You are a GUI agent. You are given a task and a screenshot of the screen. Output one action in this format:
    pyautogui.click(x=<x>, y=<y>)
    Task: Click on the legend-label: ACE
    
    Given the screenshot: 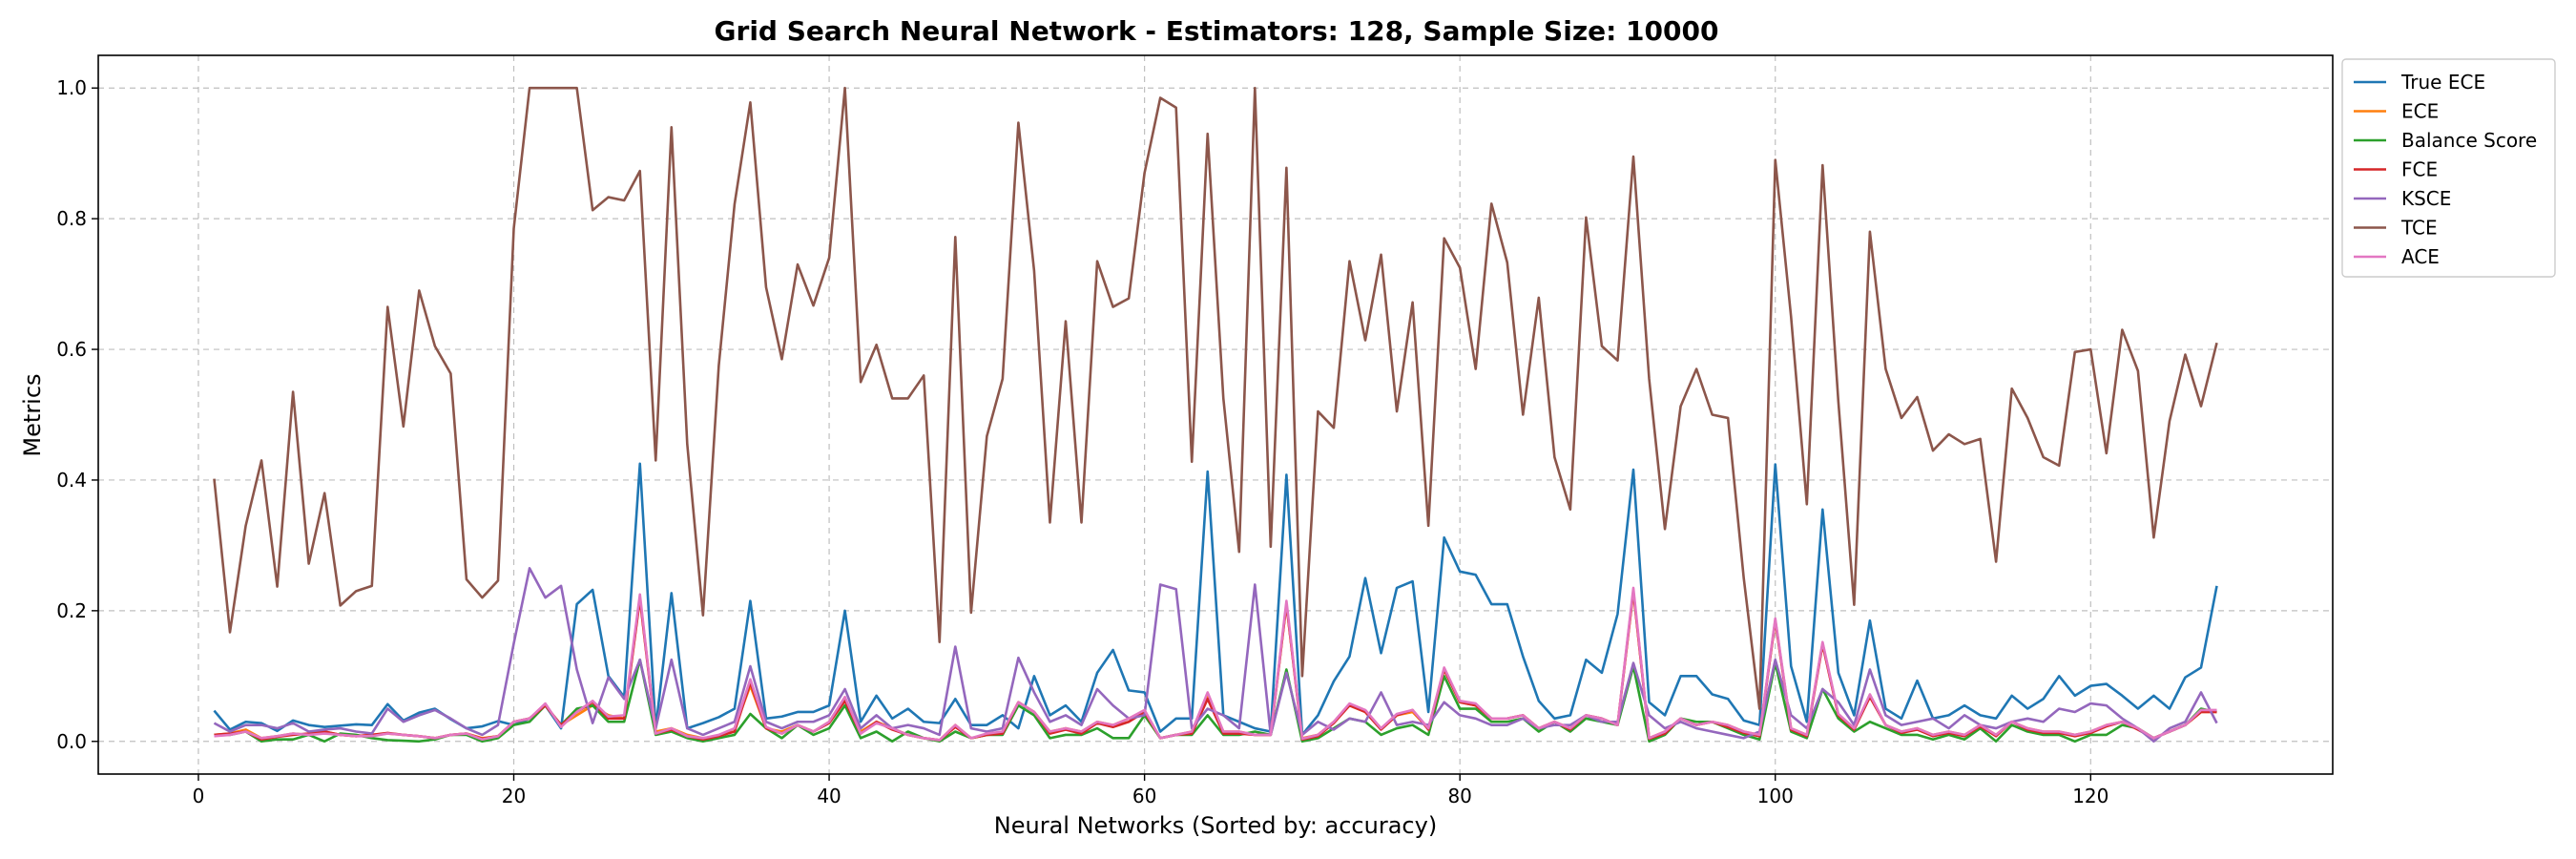 What is the action you would take?
    pyautogui.click(x=2420, y=256)
    